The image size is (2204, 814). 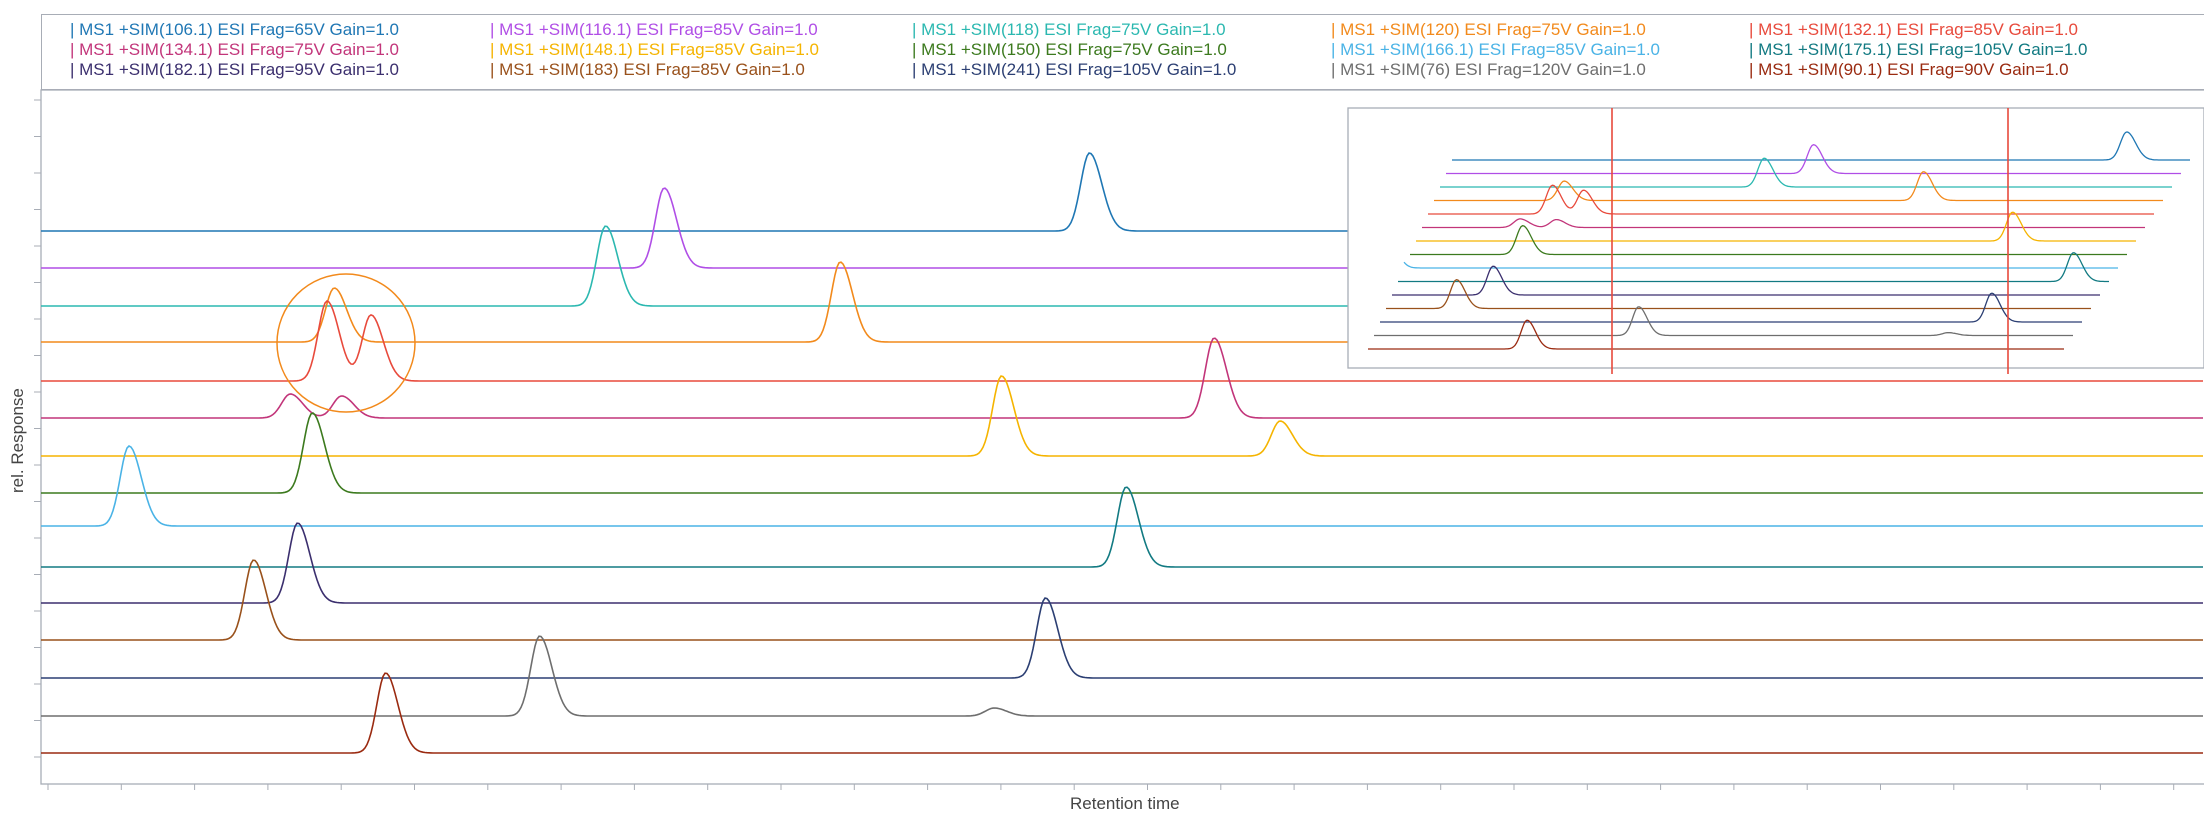 I want to click on x-axis-label: Retention time, so click(x=1125, y=803).